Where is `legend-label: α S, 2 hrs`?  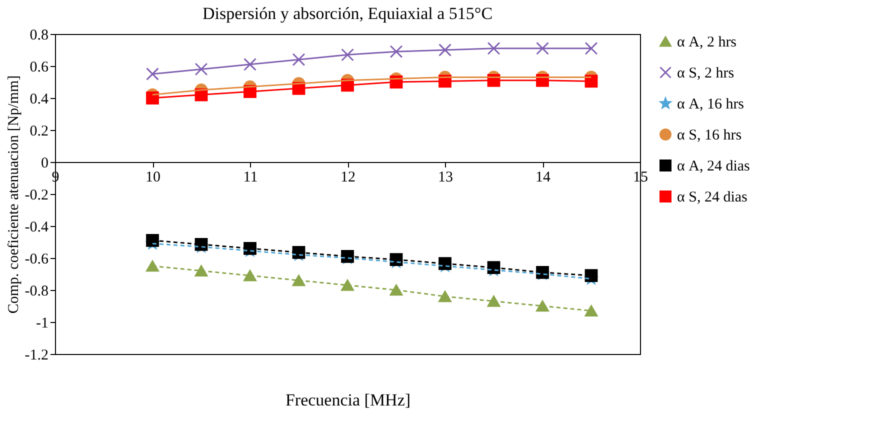
legend-label: α S, 2 hrs is located at coordinates (705, 74).